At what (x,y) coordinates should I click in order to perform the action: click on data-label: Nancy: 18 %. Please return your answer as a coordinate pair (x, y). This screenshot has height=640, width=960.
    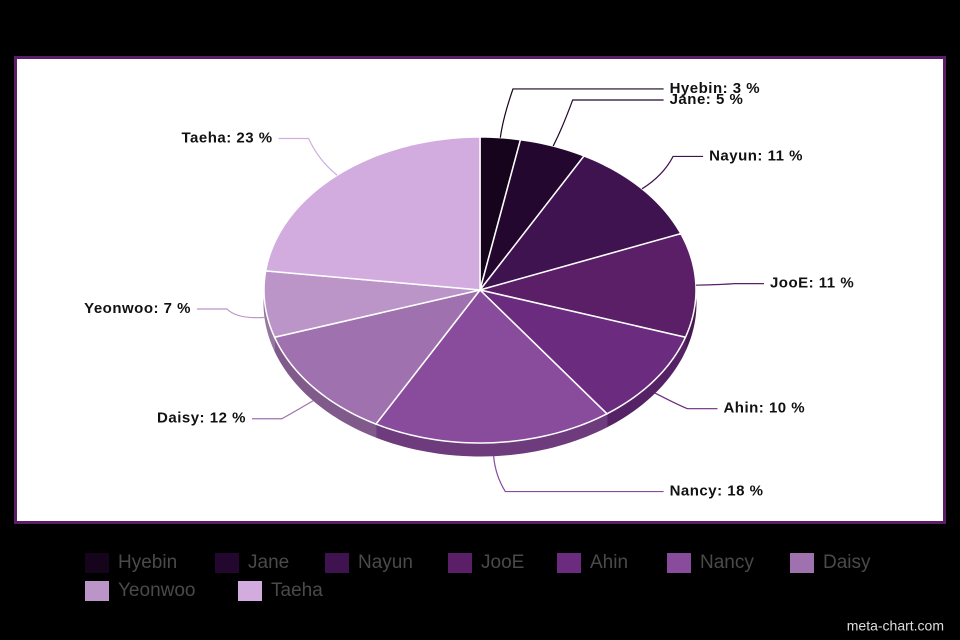
    Looking at the image, I should click on (717, 491).